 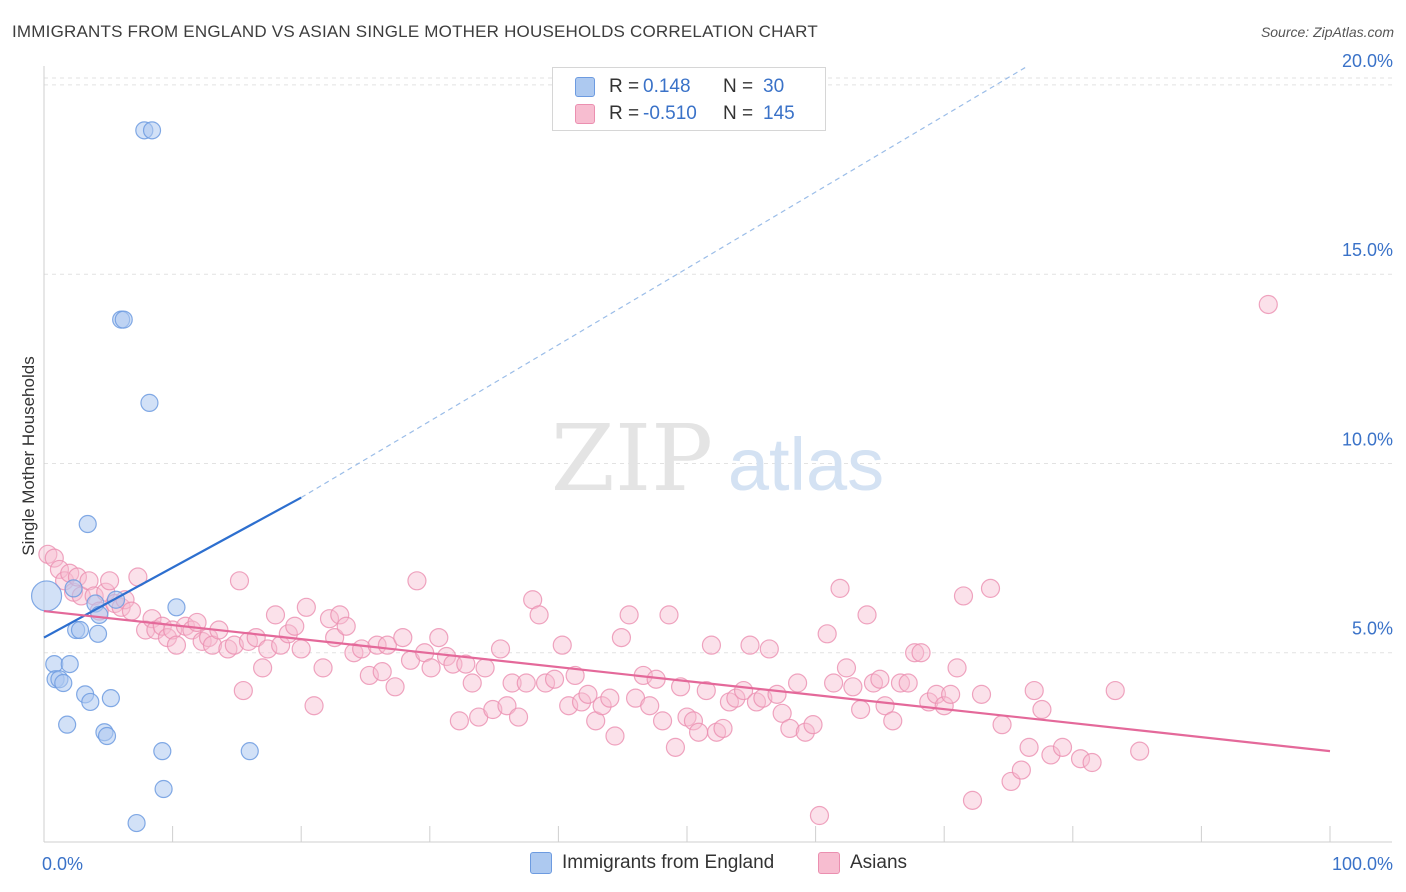 I want to click on watermark-atlas: atlas, so click(x=806, y=464).